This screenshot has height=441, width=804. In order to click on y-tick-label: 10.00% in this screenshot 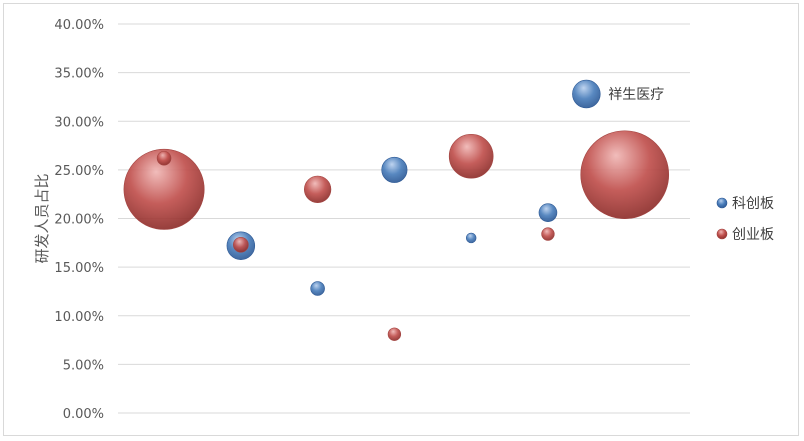, I will do `click(79, 317)`.